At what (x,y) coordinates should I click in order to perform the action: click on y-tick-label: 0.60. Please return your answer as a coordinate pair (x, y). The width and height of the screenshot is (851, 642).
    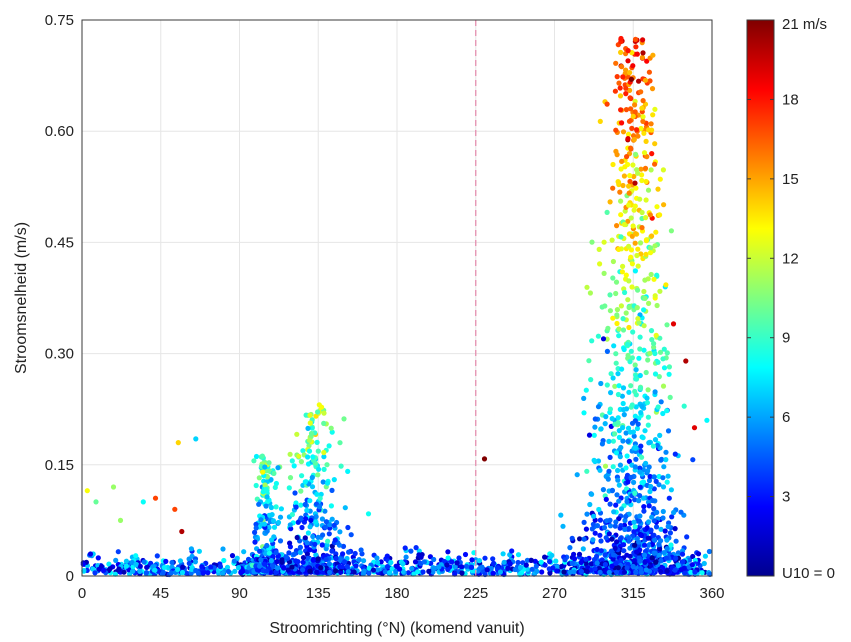
    Looking at the image, I should click on (59, 131).